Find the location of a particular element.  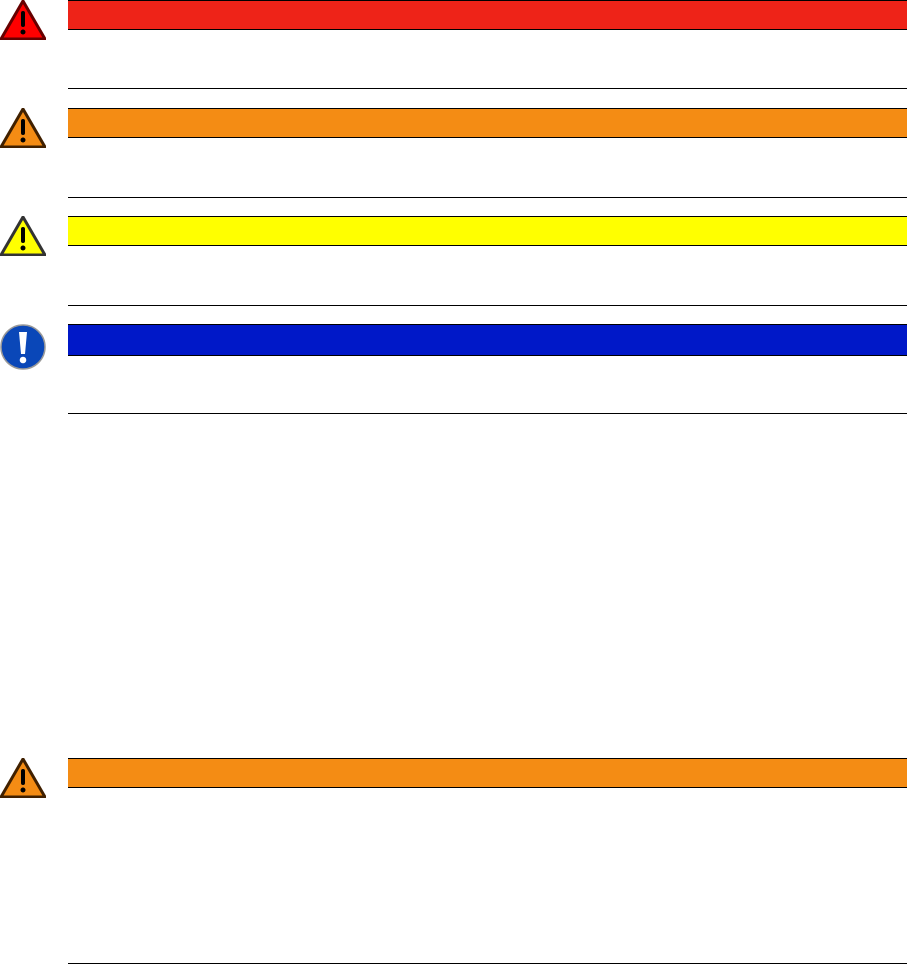

mandatory-exclamation-icon is located at coordinates (23, 347).